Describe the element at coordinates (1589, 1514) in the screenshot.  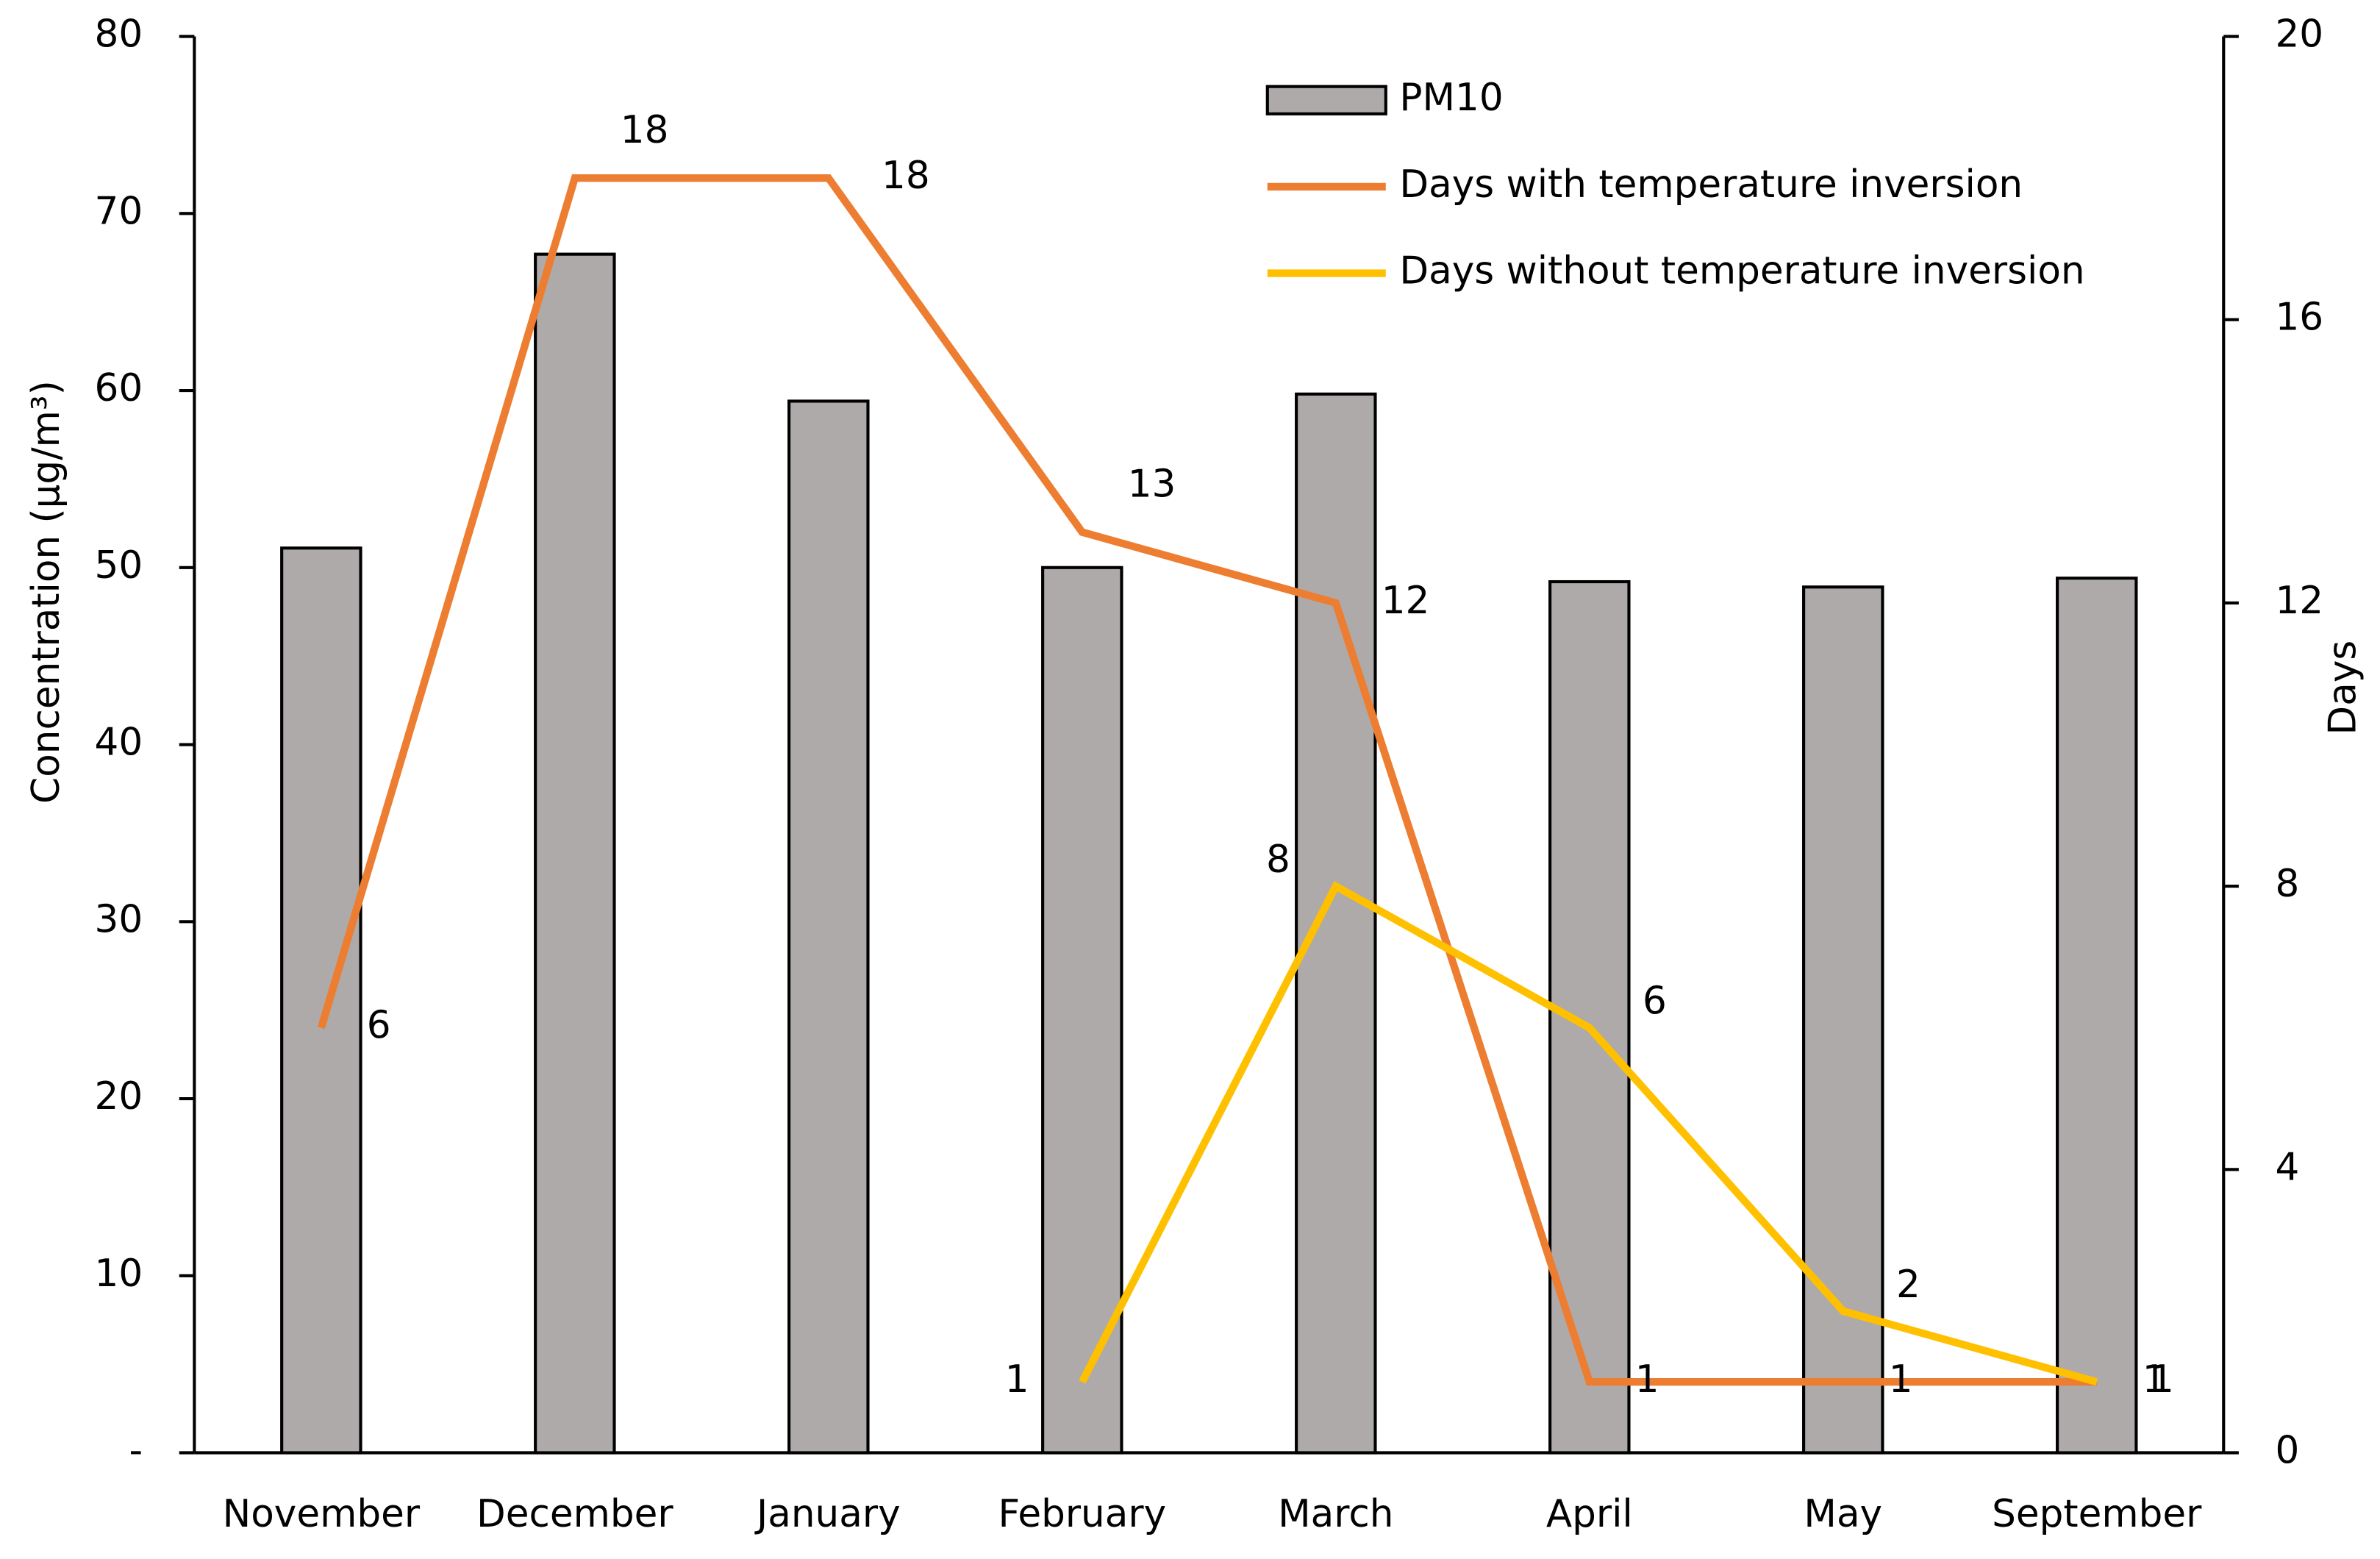
I see `x-tick-label: April` at that location.